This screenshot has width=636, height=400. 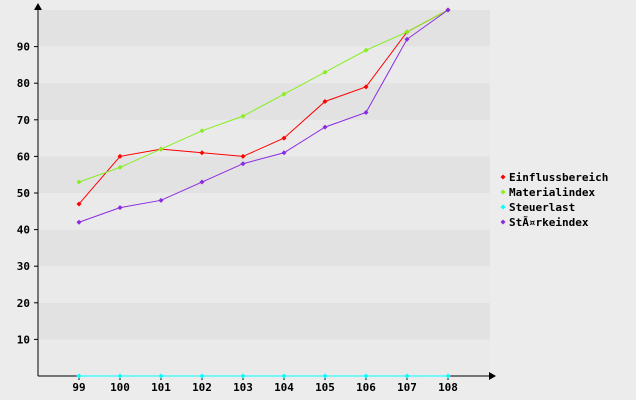 I want to click on y-tick-label: 60, so click(x=23, y=156).